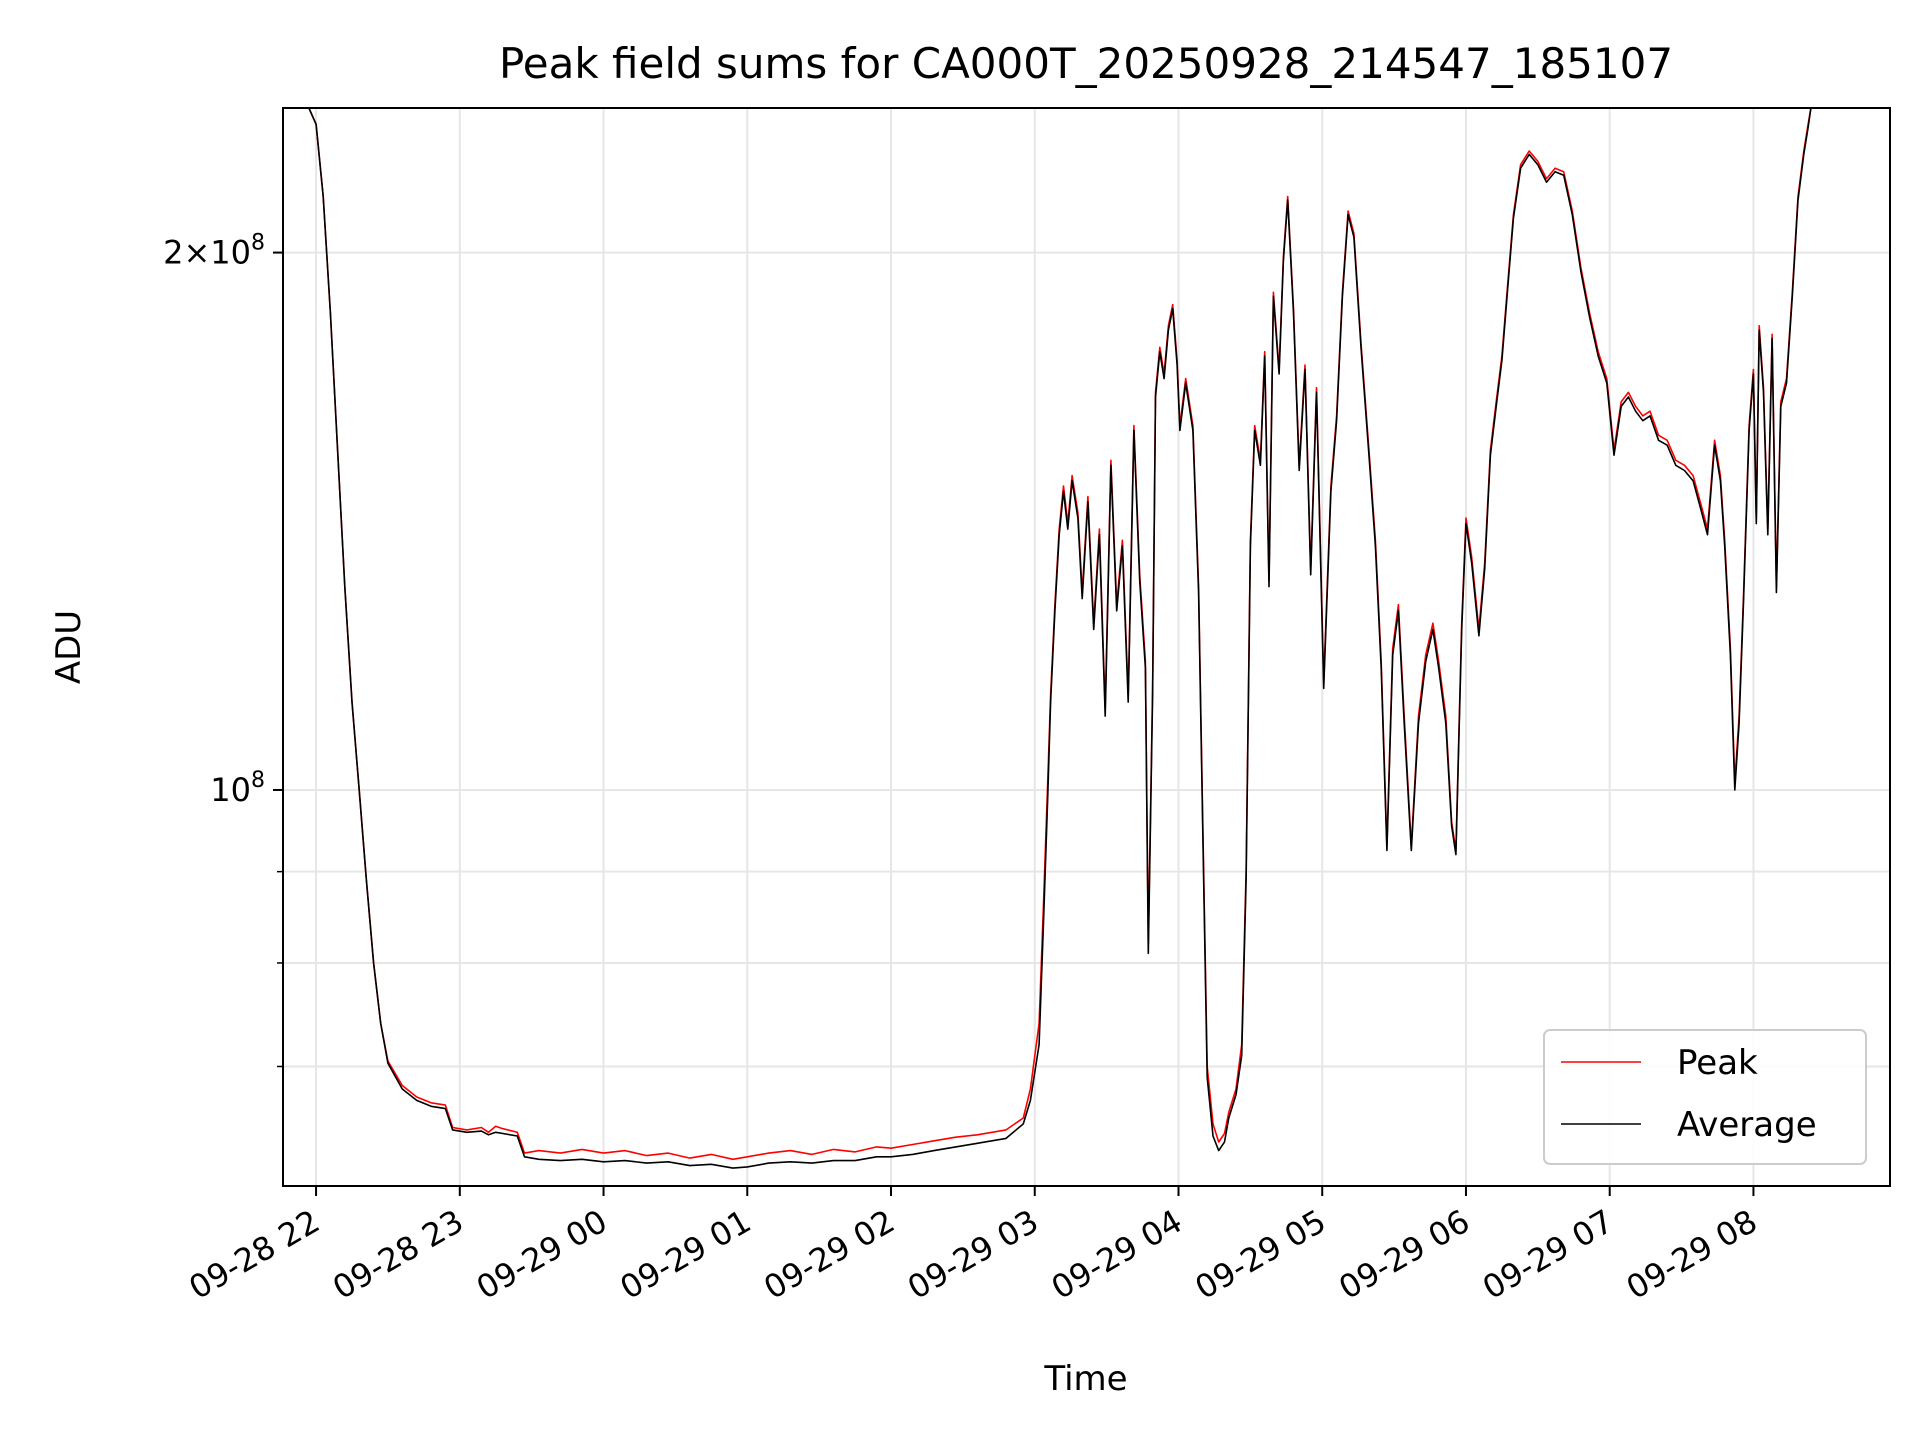 Image resolution: width=1920 pixels, height=1440 pixels. I want to click on y-tick-label: 2×108, so click(214, 251).